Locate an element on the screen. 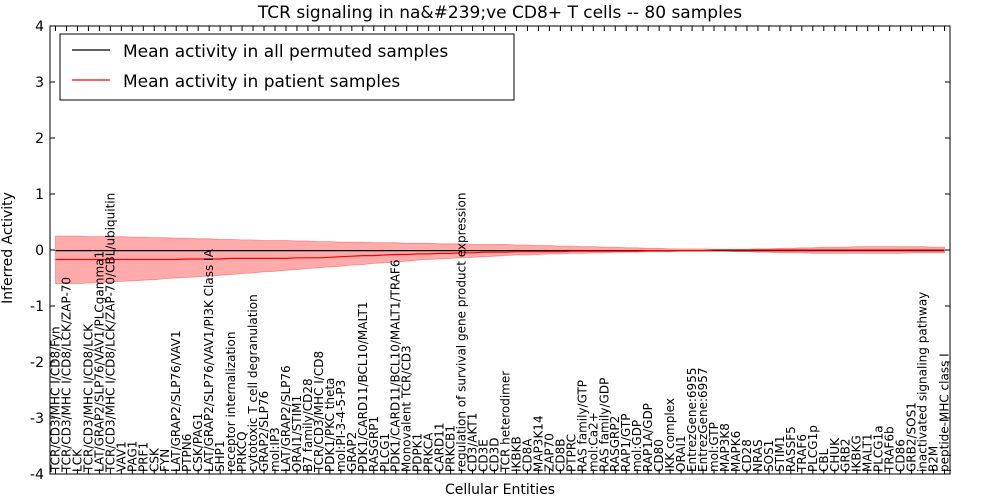 This screenshot has width=1000, height=500. x-tick-label: NRAS is located at coordinates (758, 455).